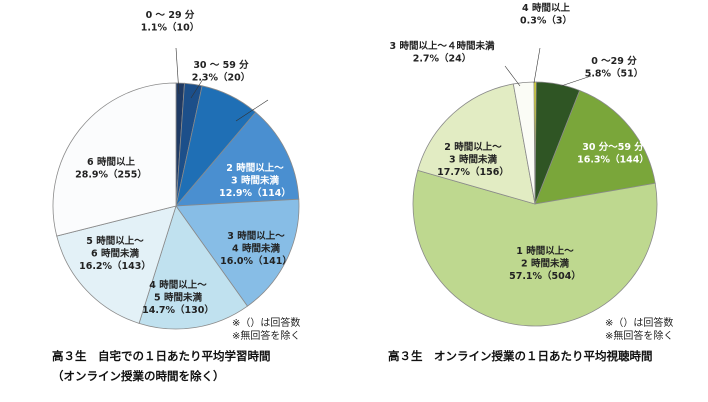 The height and width of the screenshot is (402, 708). I want to click on slice-label: 0 〜 29 分 1.1%（10）, so click(170, 21).